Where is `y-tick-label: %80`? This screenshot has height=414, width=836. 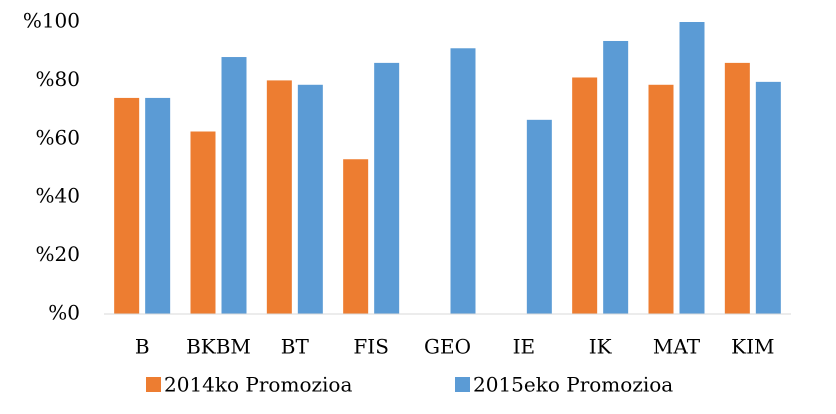 y-tick-label: %80 is located at coordinates (58, 79).